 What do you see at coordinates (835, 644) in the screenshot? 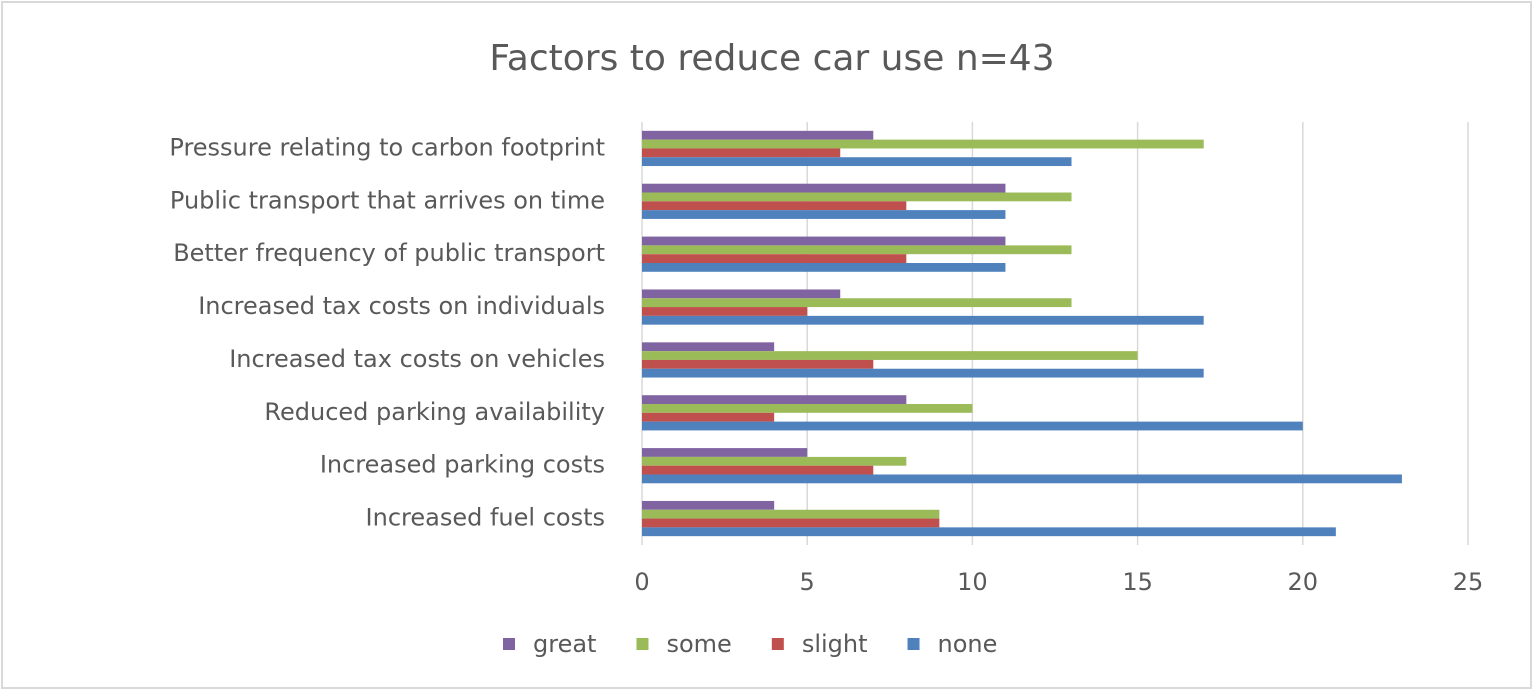
I see `legend-label: slight` at bounding box center [835, 644].